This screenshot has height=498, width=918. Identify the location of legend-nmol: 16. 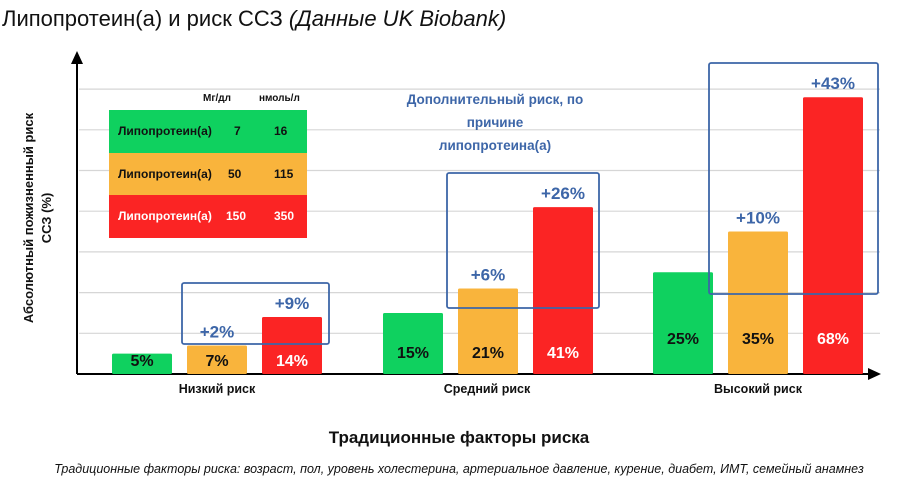
(281, 131).